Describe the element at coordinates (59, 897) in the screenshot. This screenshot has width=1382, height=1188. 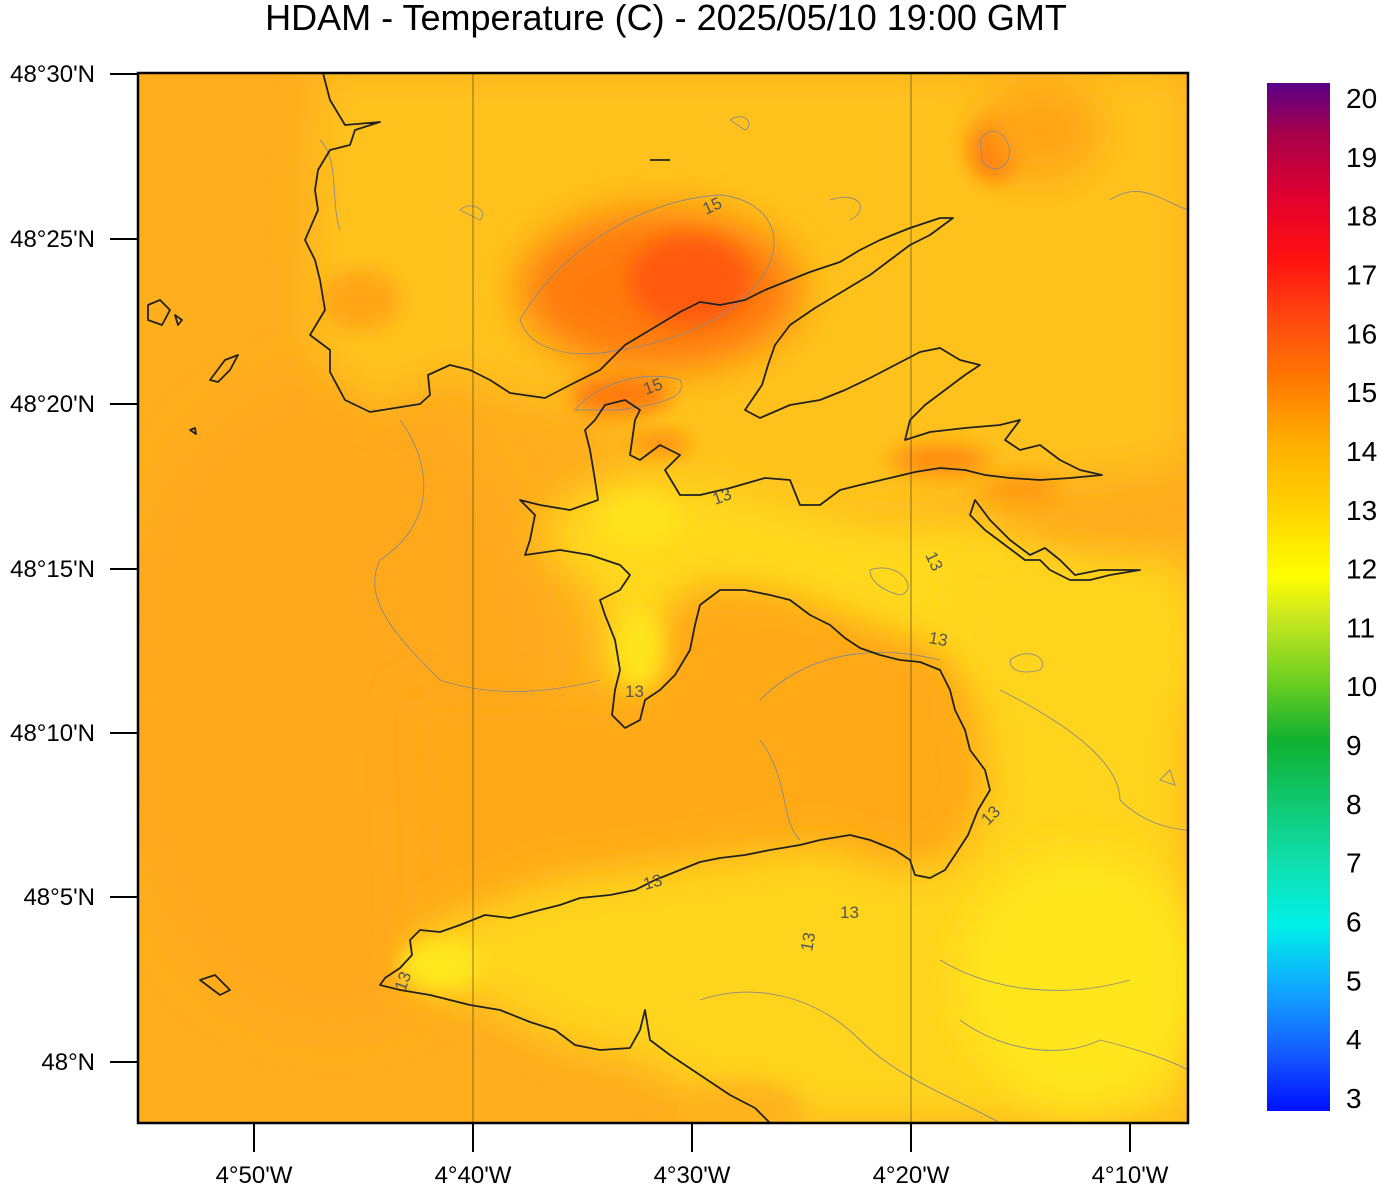
I see `latitude-label: 48°5'N` at that location.